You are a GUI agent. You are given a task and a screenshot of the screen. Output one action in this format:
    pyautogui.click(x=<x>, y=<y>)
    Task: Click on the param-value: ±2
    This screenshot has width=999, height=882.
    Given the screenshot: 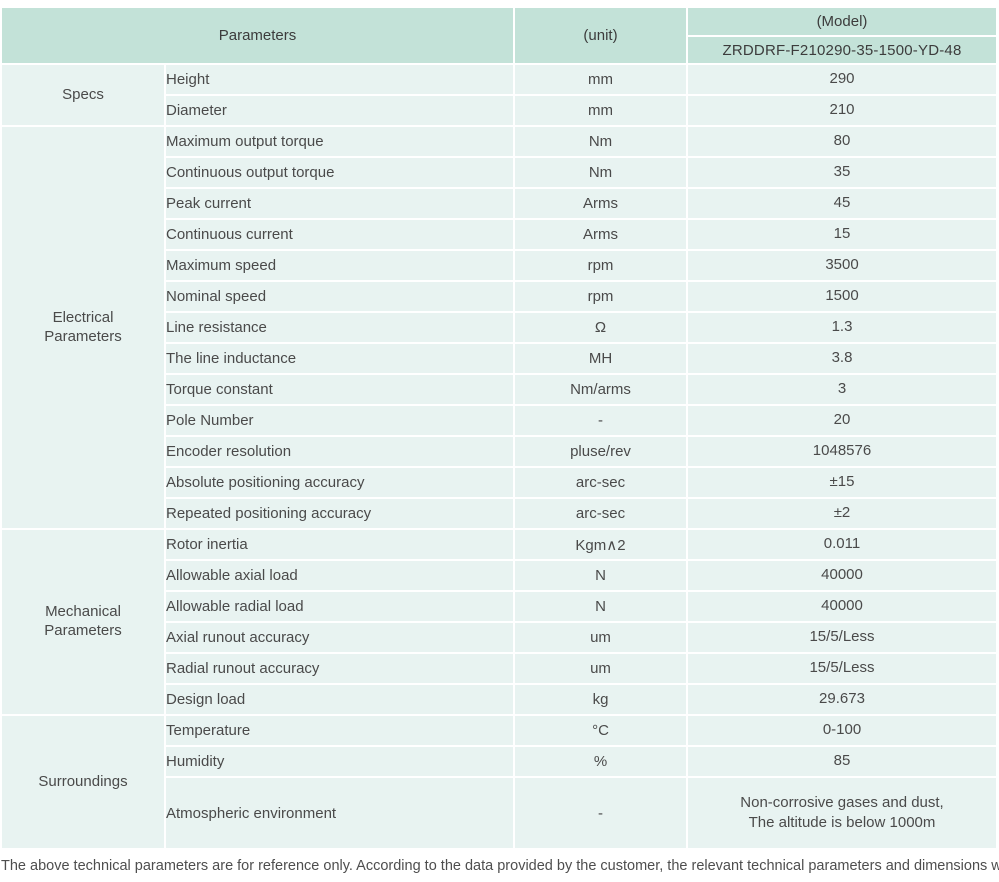 What is the action you would take?
    pyautogui.click(x=842, y=513)
    